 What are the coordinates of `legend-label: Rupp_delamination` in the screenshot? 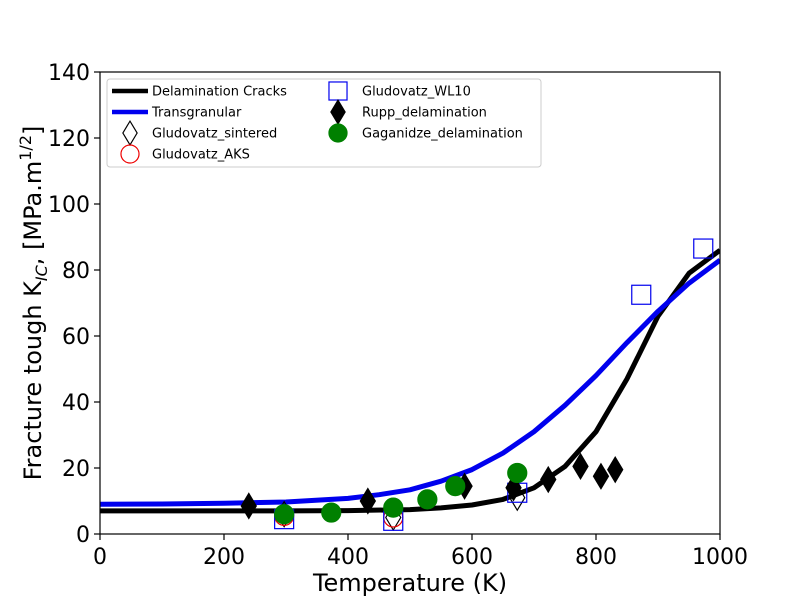 It's located at (424, 113).